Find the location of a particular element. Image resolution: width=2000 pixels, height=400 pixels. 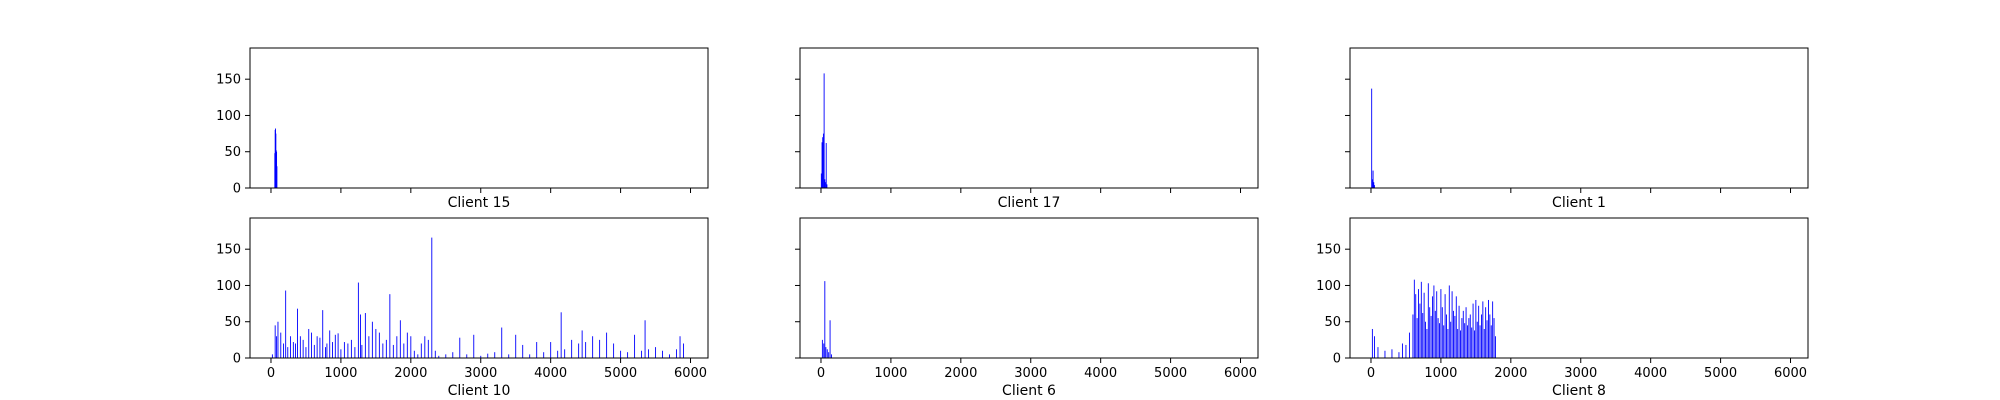

chart-panel-1: 0 50 100 150 Client 15 is located at coordinates (462, 129).